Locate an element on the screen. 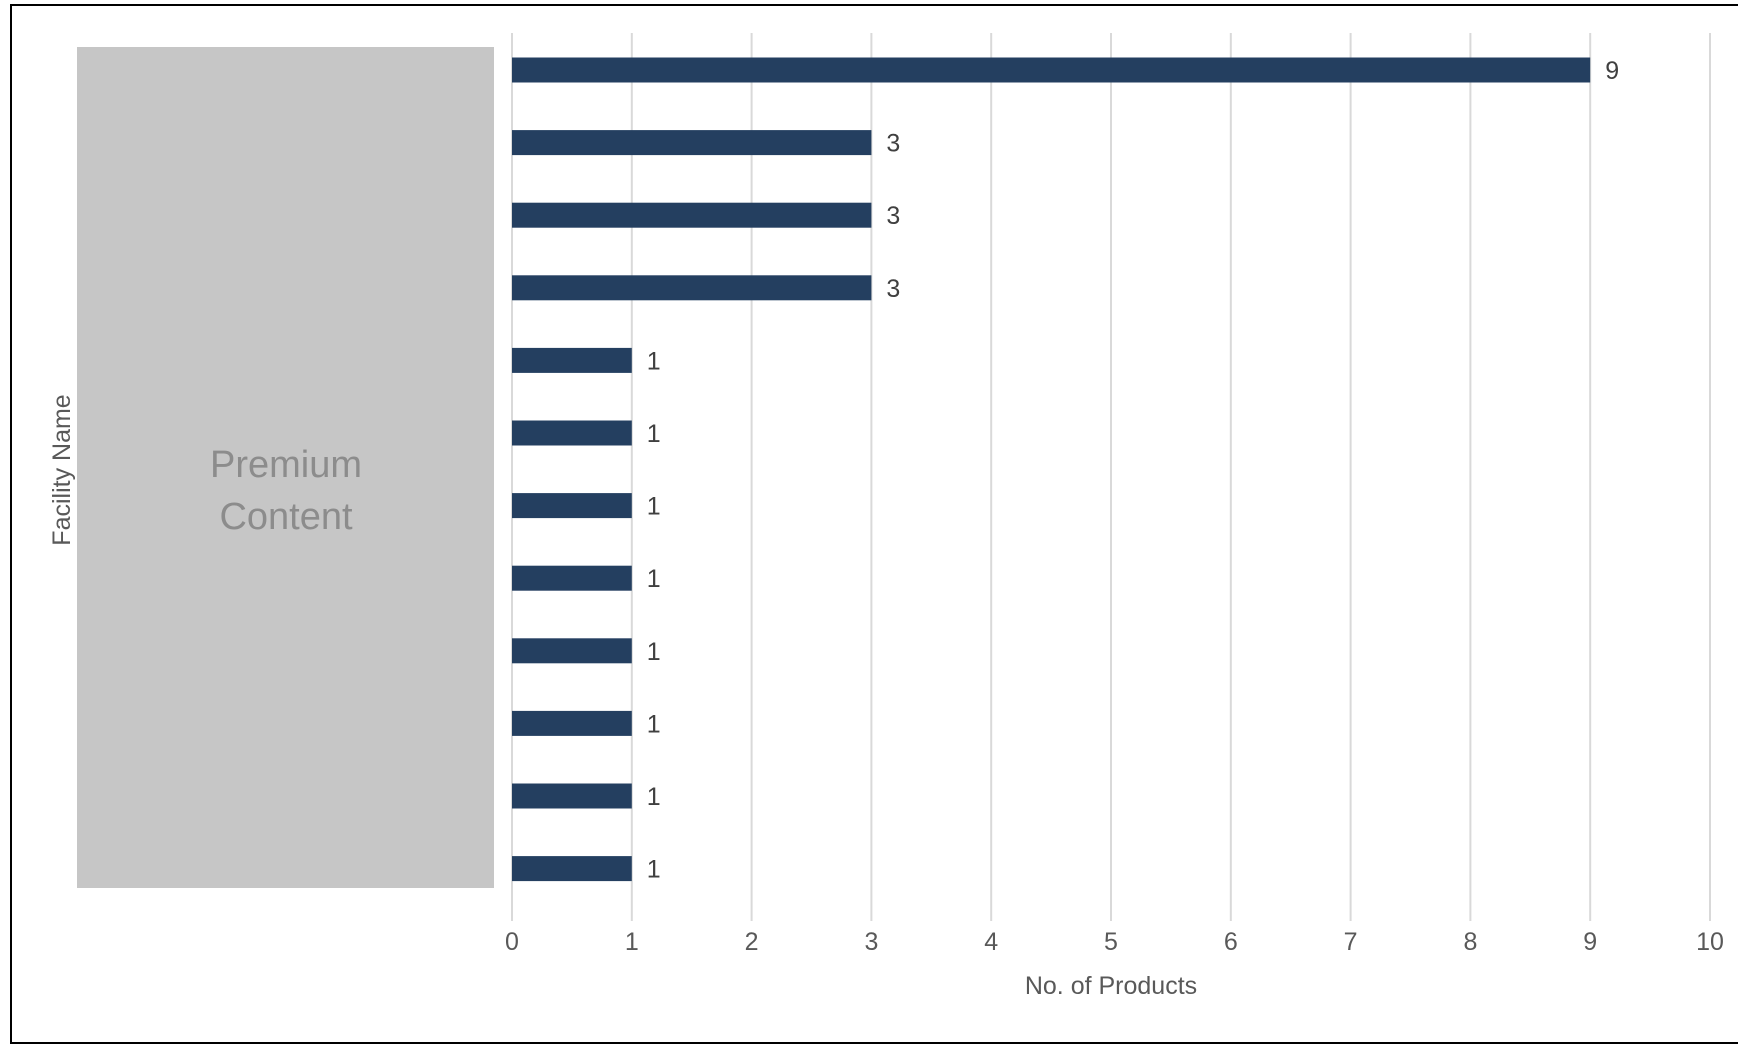  x-tick-label: 9 is located at coordinates (1590, 942).